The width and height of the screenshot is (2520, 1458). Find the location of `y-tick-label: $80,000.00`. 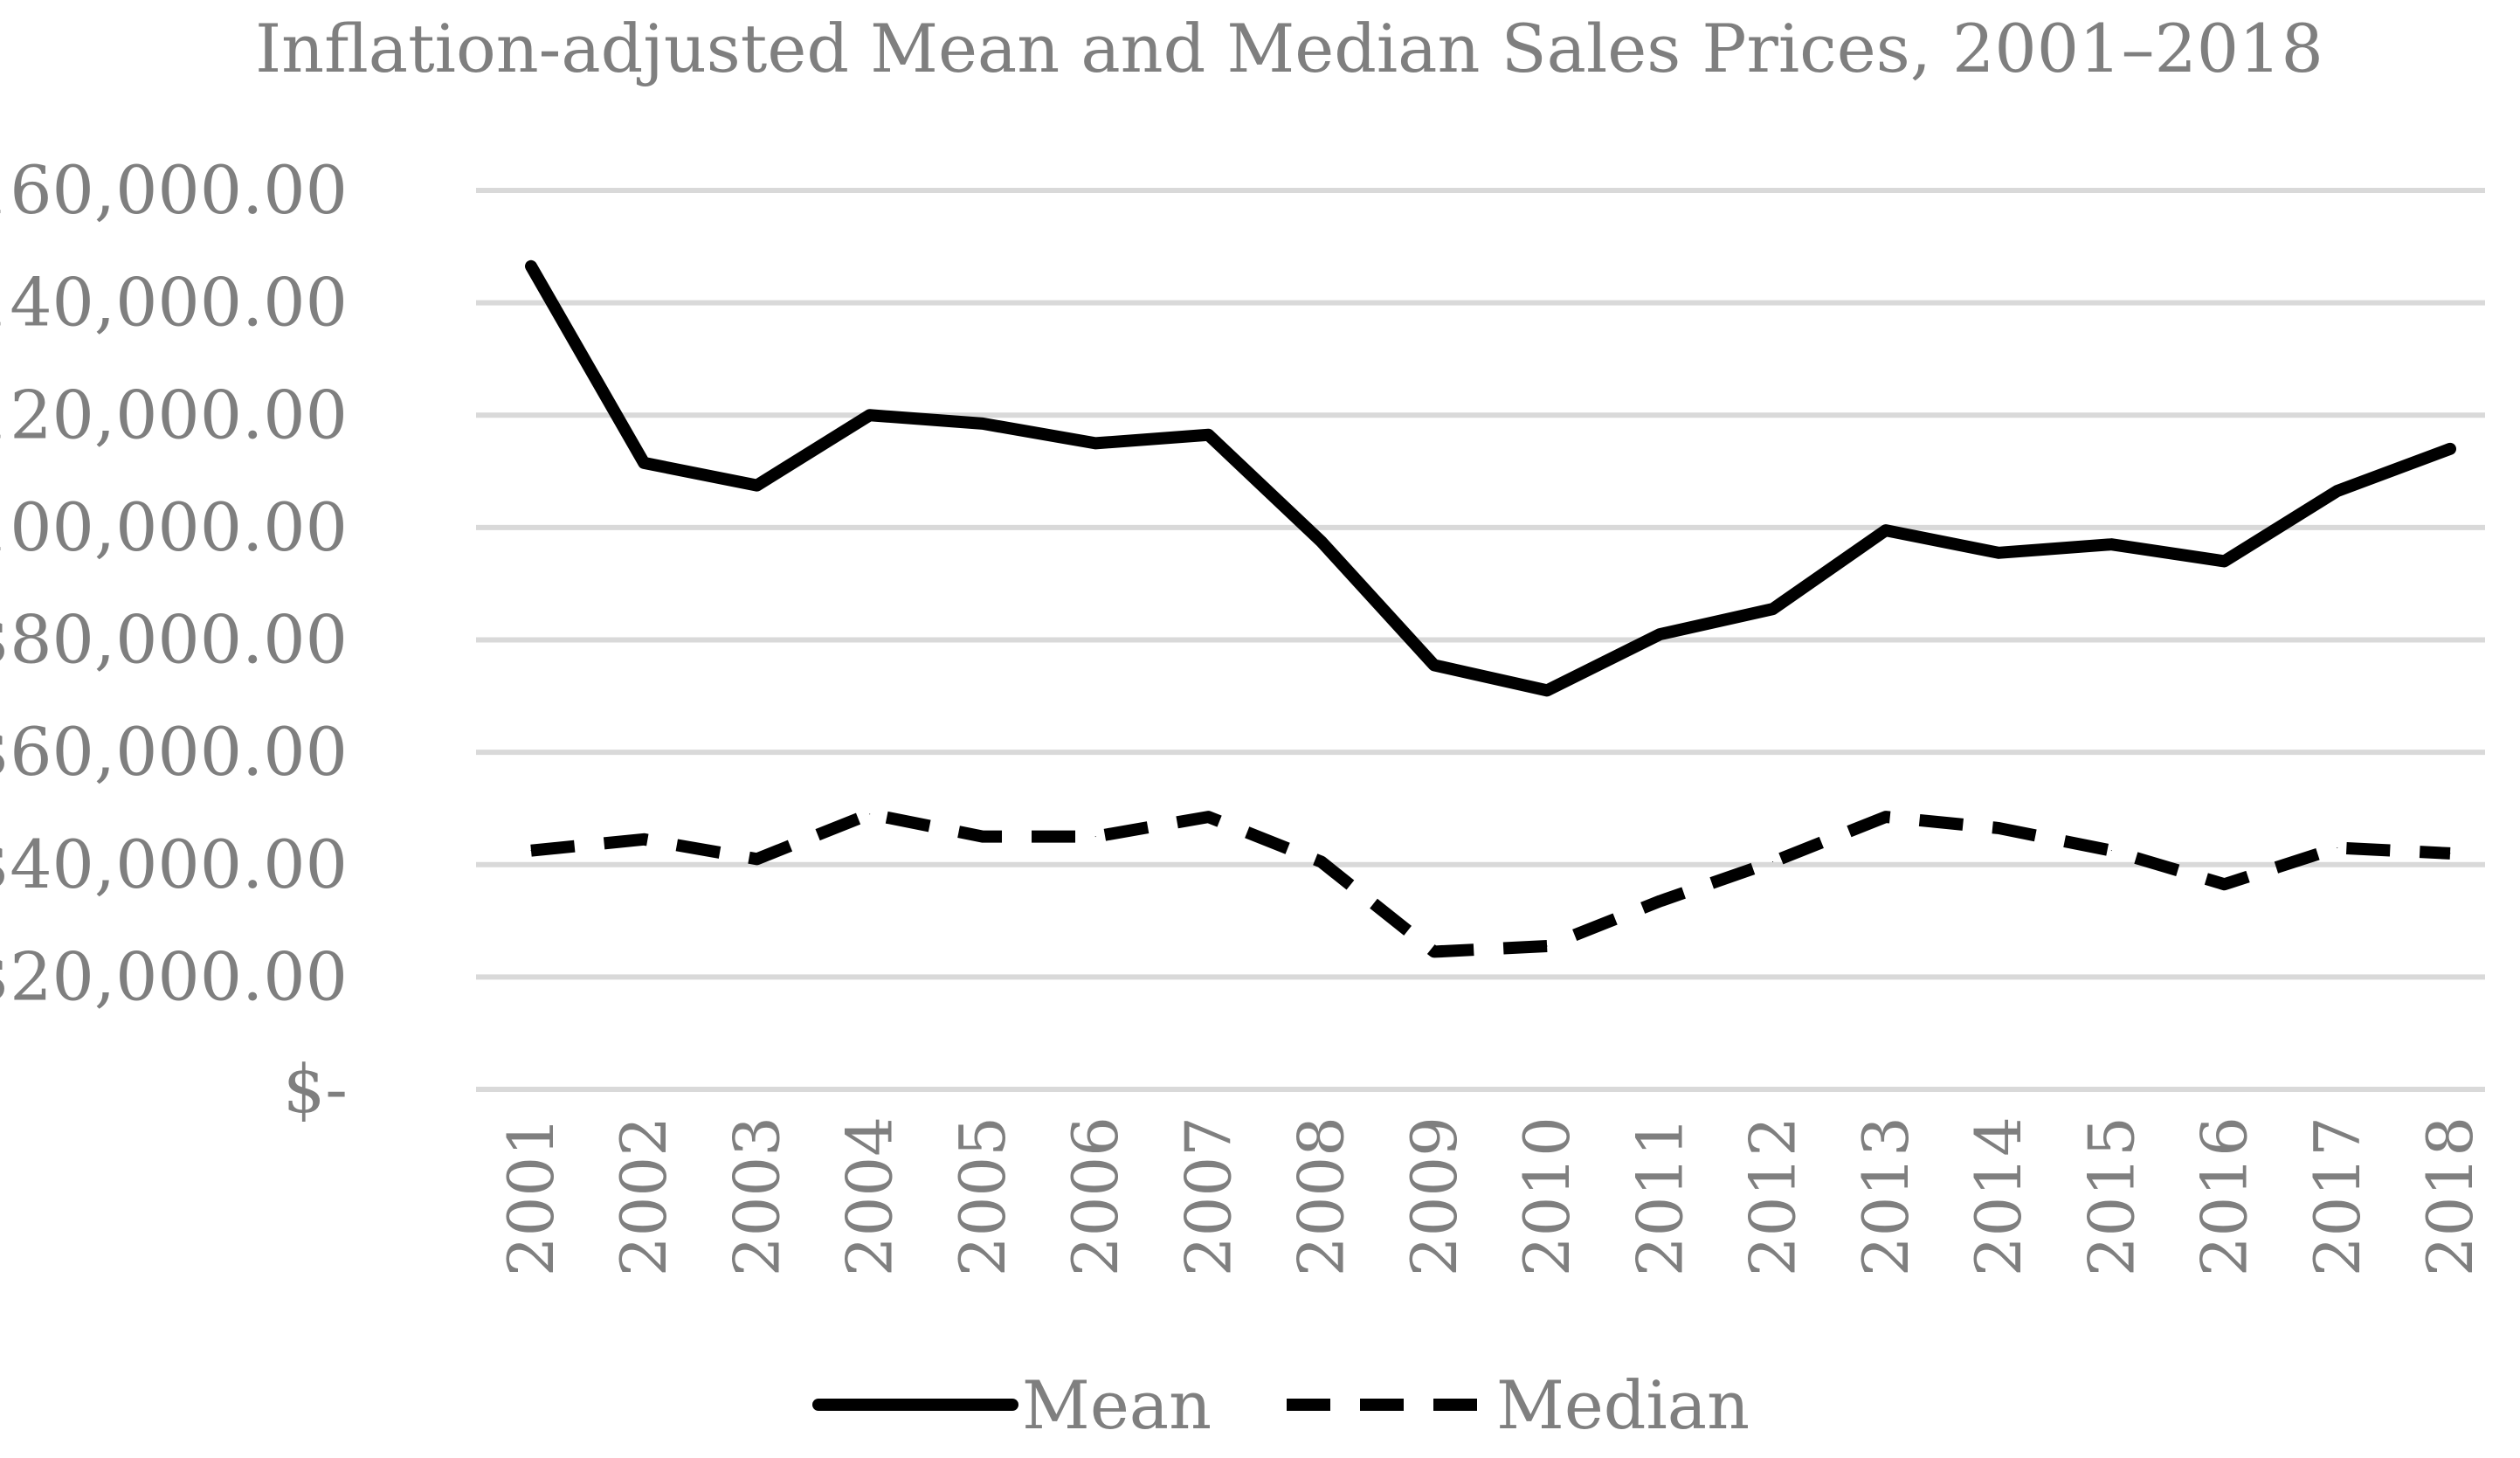

y-tick-label: $80,000.00 is located at coordinates (174, 640).